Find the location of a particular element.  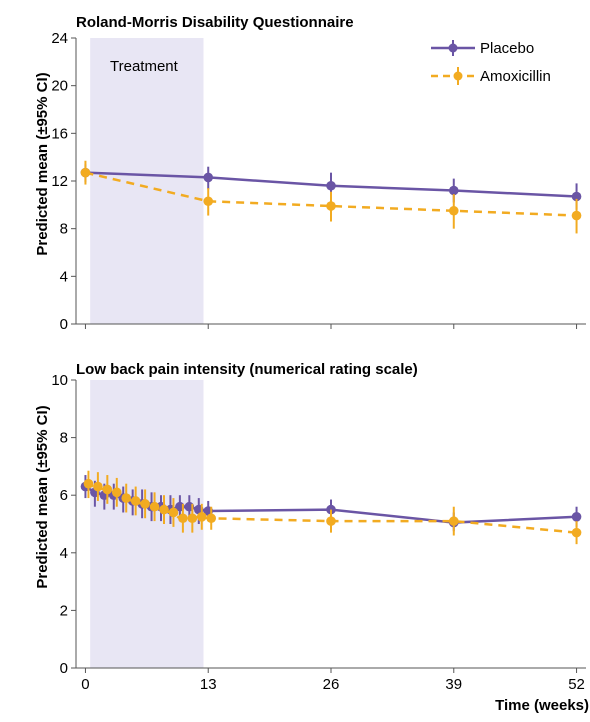

x-tick-label: 52 is located at coordinates (576, 684).